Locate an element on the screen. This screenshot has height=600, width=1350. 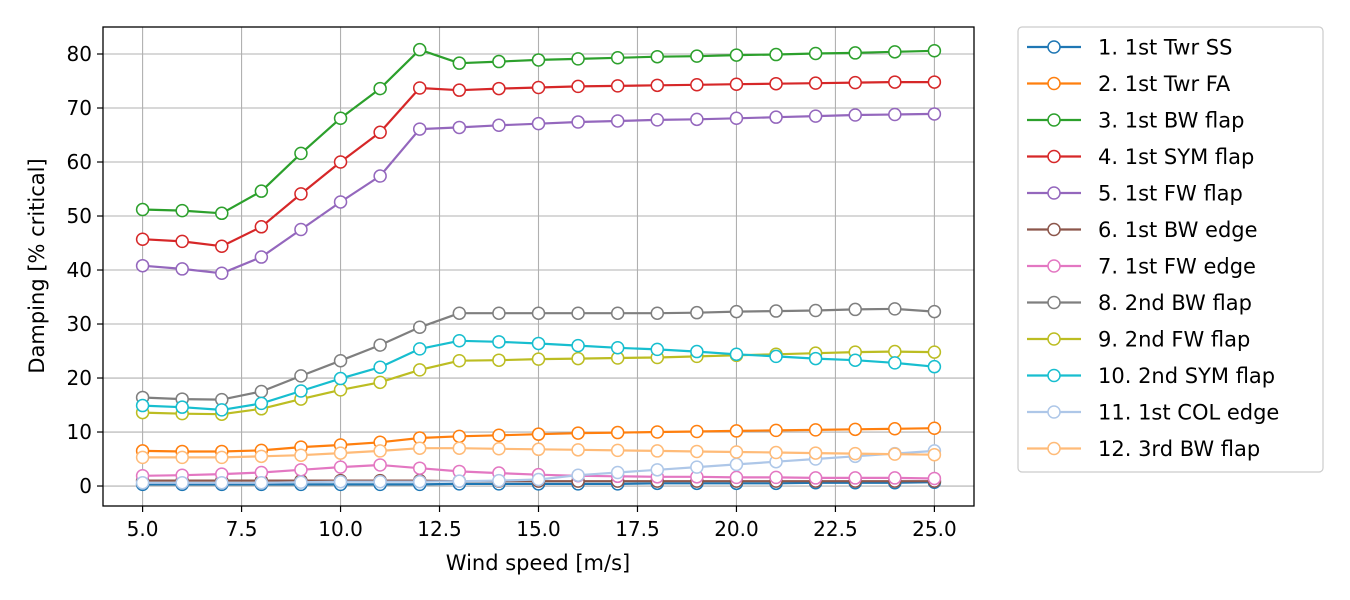
legend-label: 3. 1st BW flap is located at coordinates (1171, 121).